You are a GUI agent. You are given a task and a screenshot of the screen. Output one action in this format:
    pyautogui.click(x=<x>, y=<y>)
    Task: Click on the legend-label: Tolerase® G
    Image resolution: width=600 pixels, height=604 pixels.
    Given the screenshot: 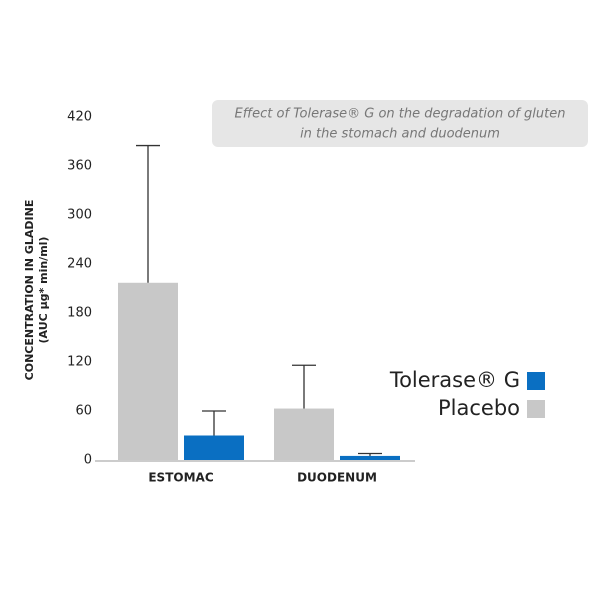 What is the action you would take?
    pyautogui.click(x=454, y=380)
    